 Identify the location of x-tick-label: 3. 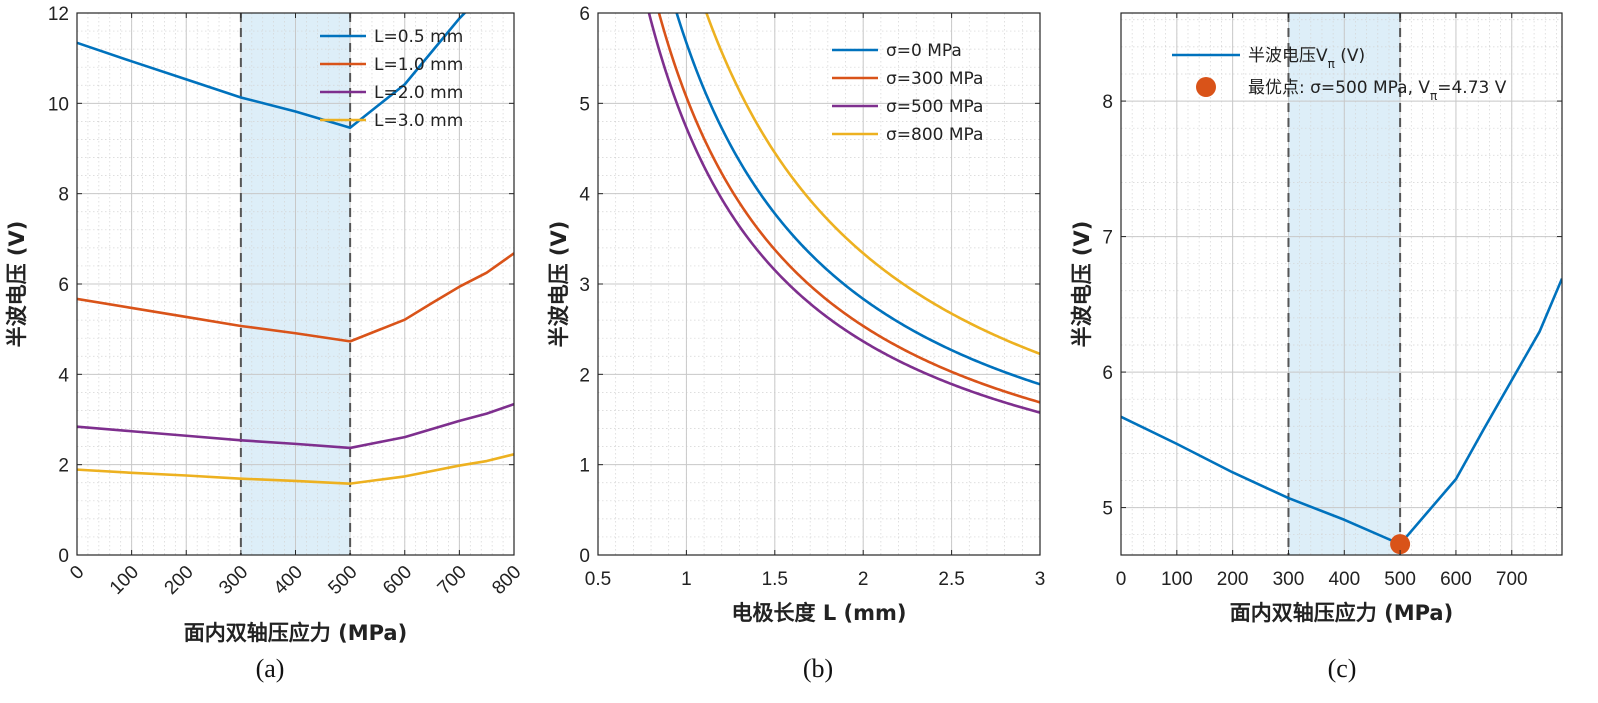
(1040, 579).